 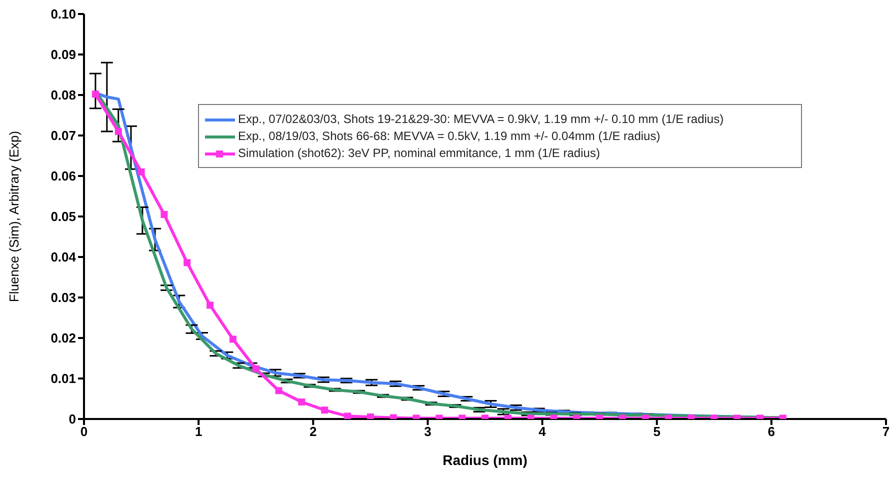 What do you see at coordinates (481, 119) in the screenshot?
I see `legend-label: Exp., 07/02&03/03, Shots 19-21&29-30: MEVVA = 0.9kV, 1.19 mm +/- 0.10 mm (1/E radius)` at bounding box center [481, 119].